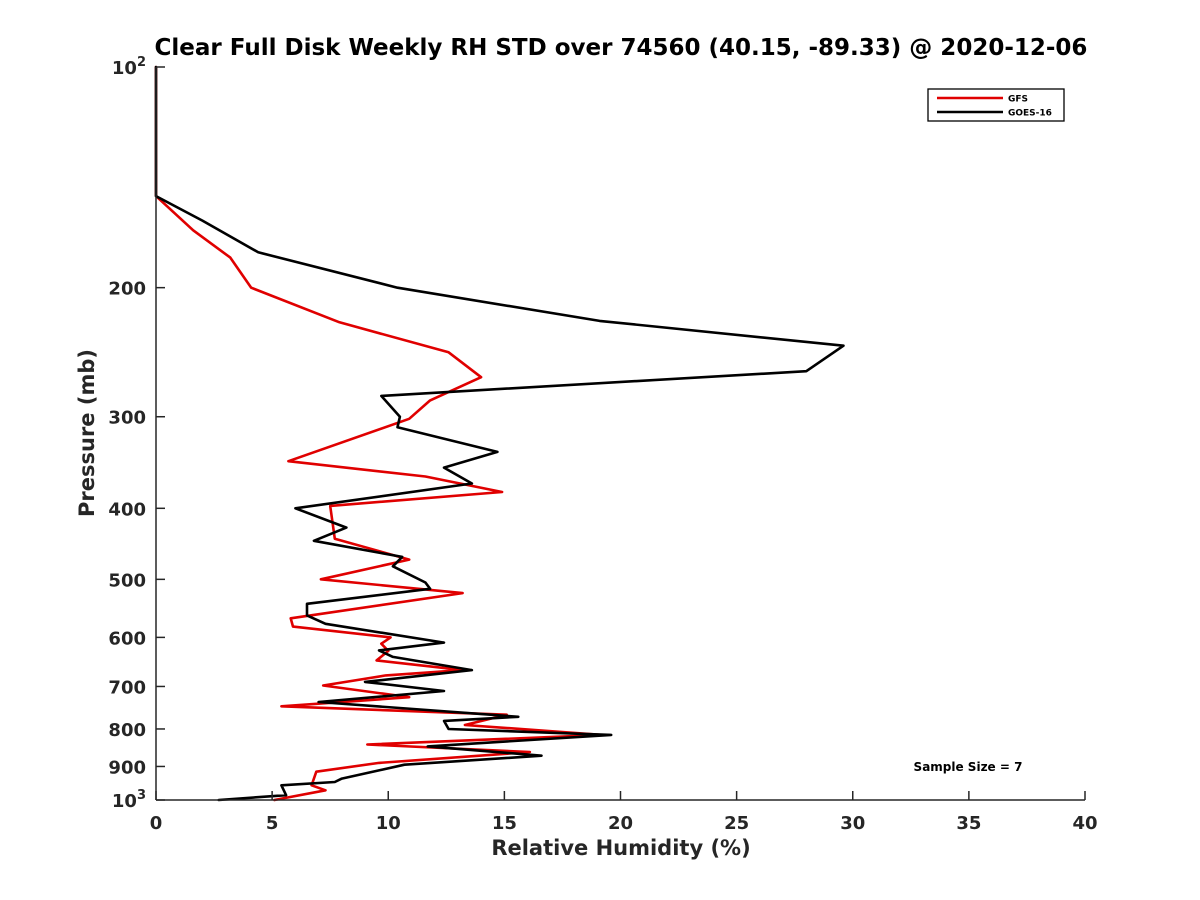 The image size is (1200, 900). What do you see at coordinates (736, 823) in the screenshot?
I see `x-tick-label: 25` at bounding box center [736, 823].